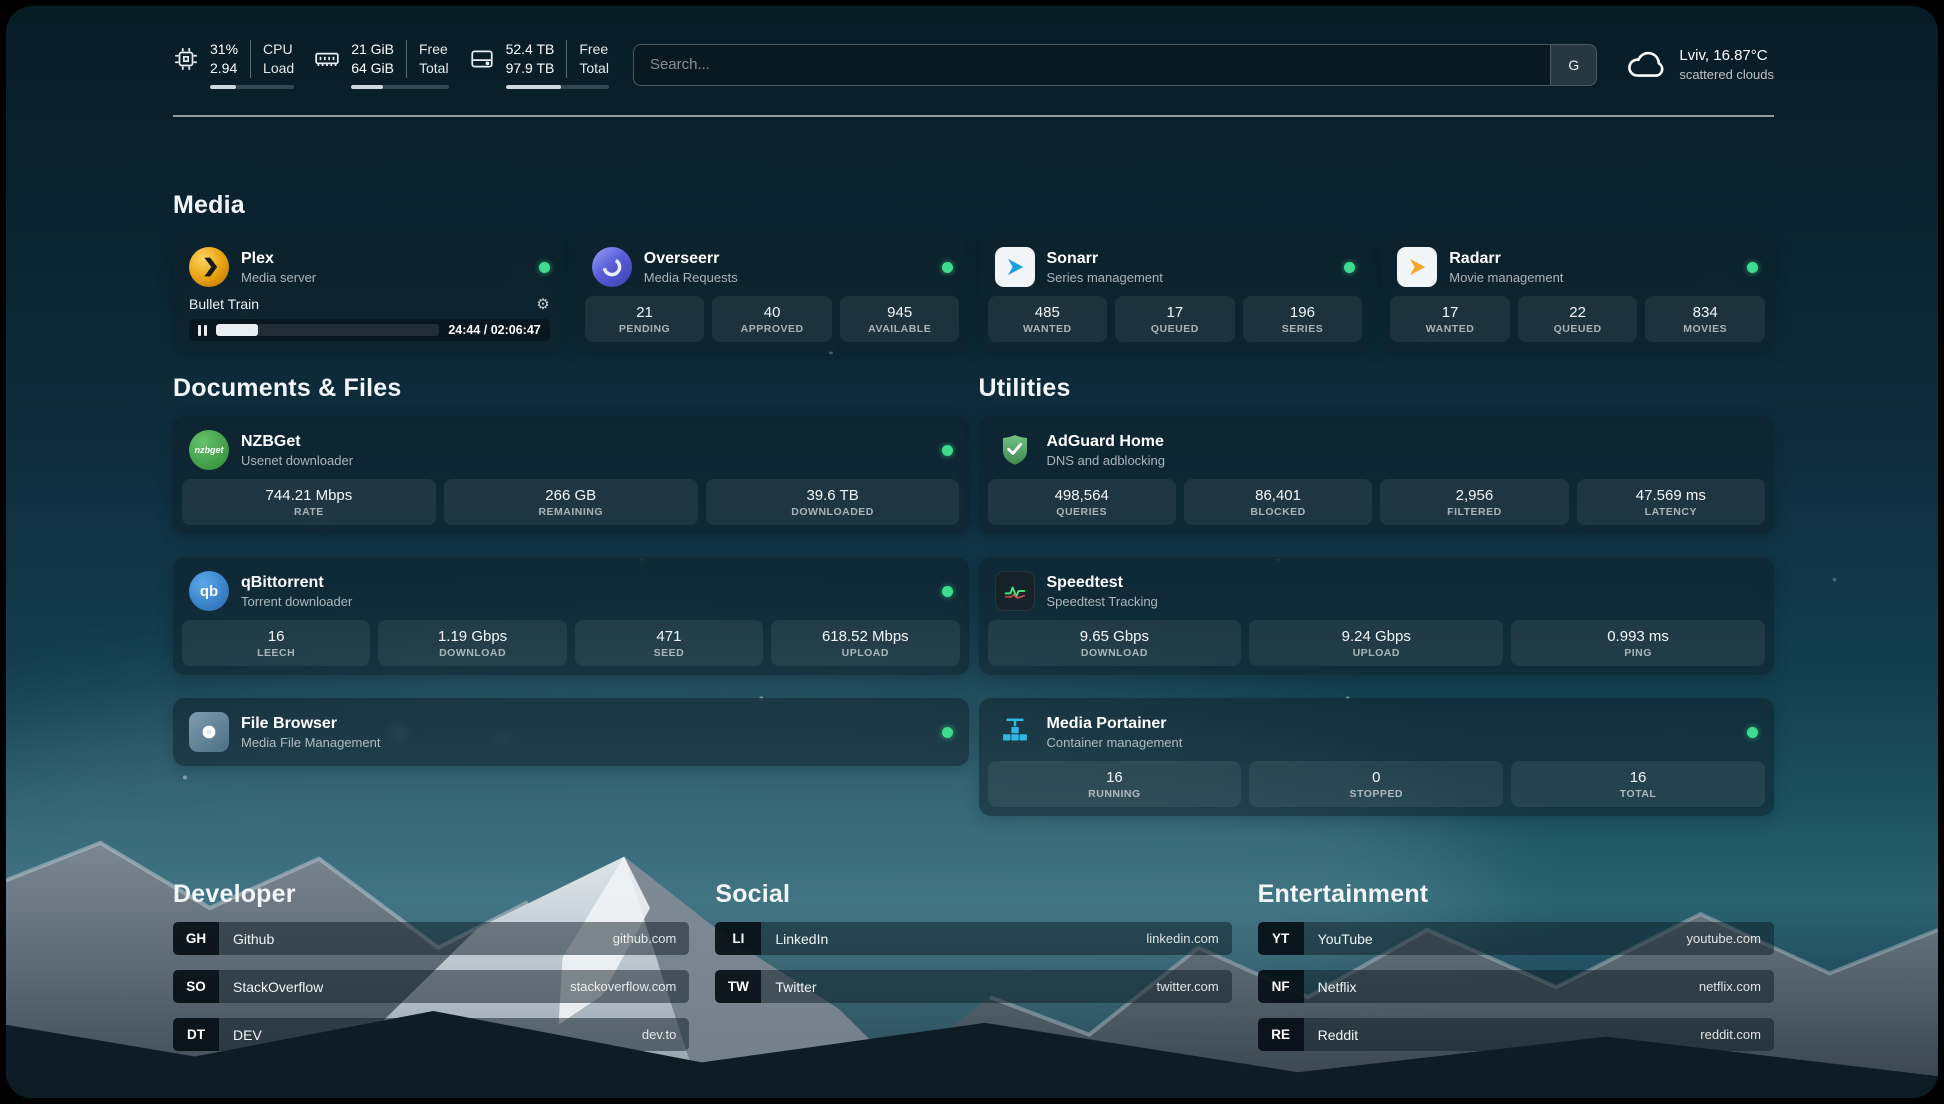 Image resolution: width=1944 pixels, height=1104 pixels. I want to click on stat-box: 744.21 Mbps RATE, so click(309, 502).